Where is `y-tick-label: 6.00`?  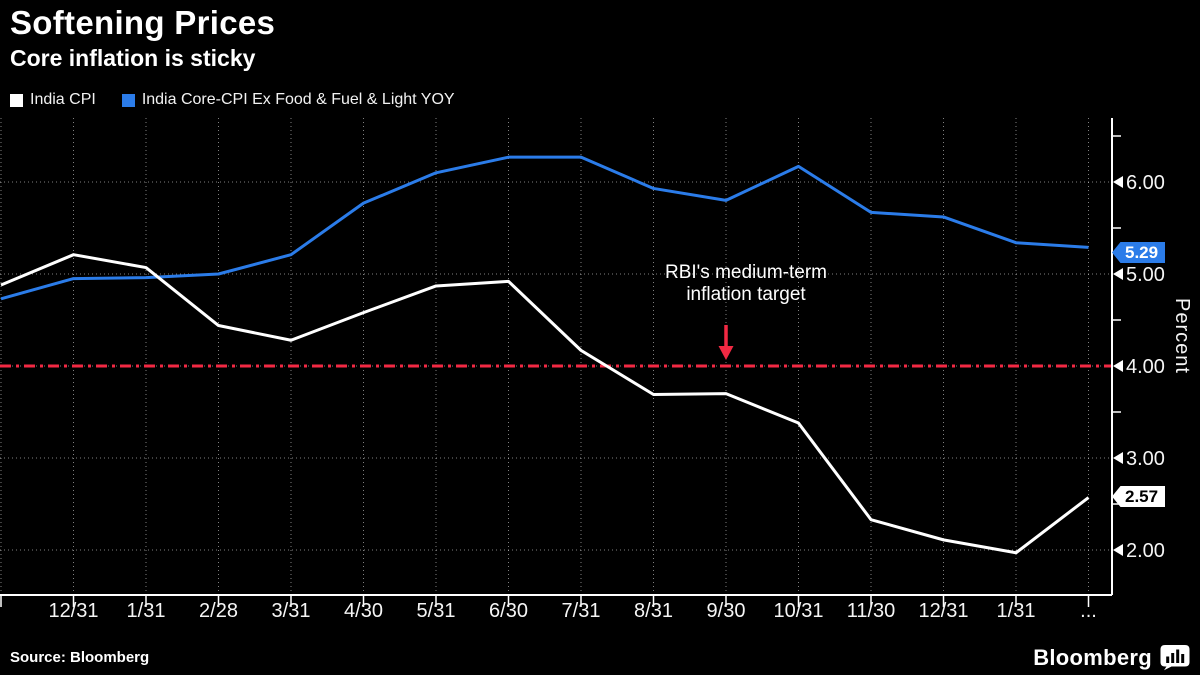
y-tick-label: 6.00 is located at coordinates (1145, 183).